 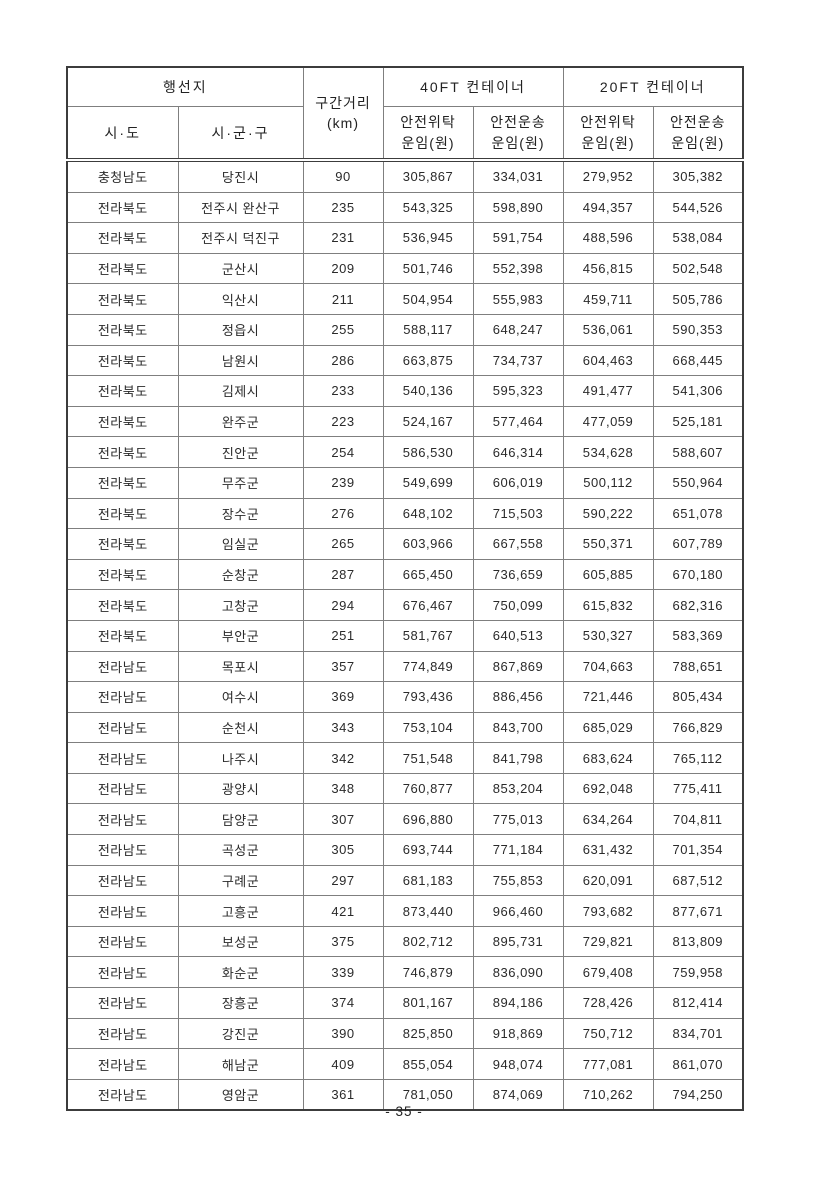 What do you see at coordinates (240, 452) in the screenshot?
I see `district: 진안군` at bounding box center [240, 452].